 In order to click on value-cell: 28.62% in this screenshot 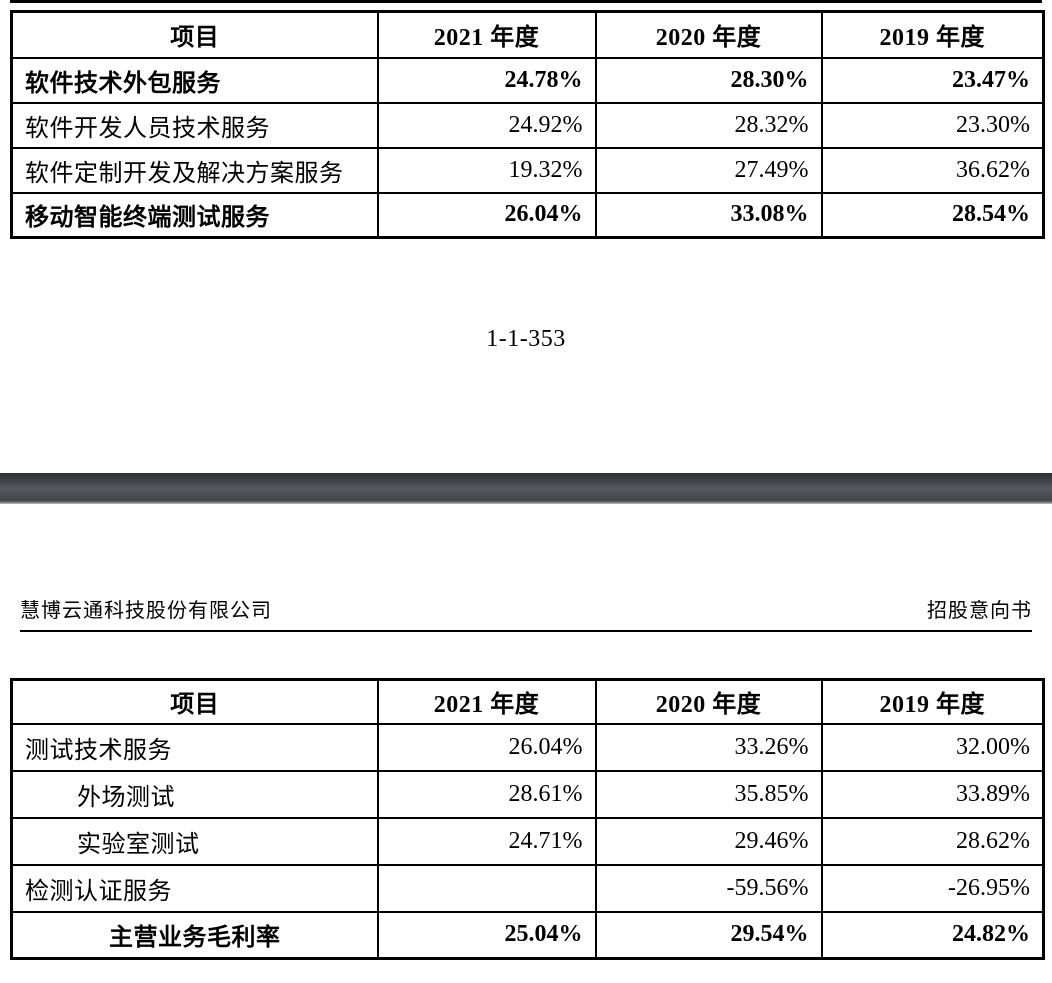, I will do `click(932, 841)`.